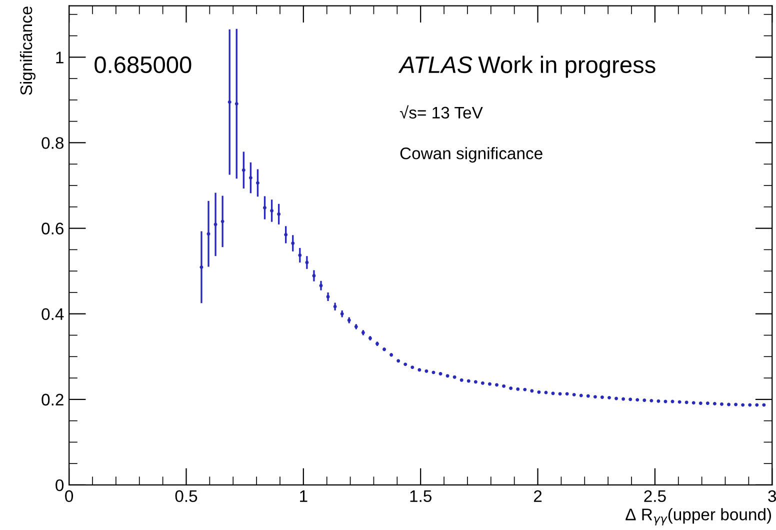  Describe the element at coordinates (435, 65) in the screenshot. I see `annotation: ATLAS` at that location.